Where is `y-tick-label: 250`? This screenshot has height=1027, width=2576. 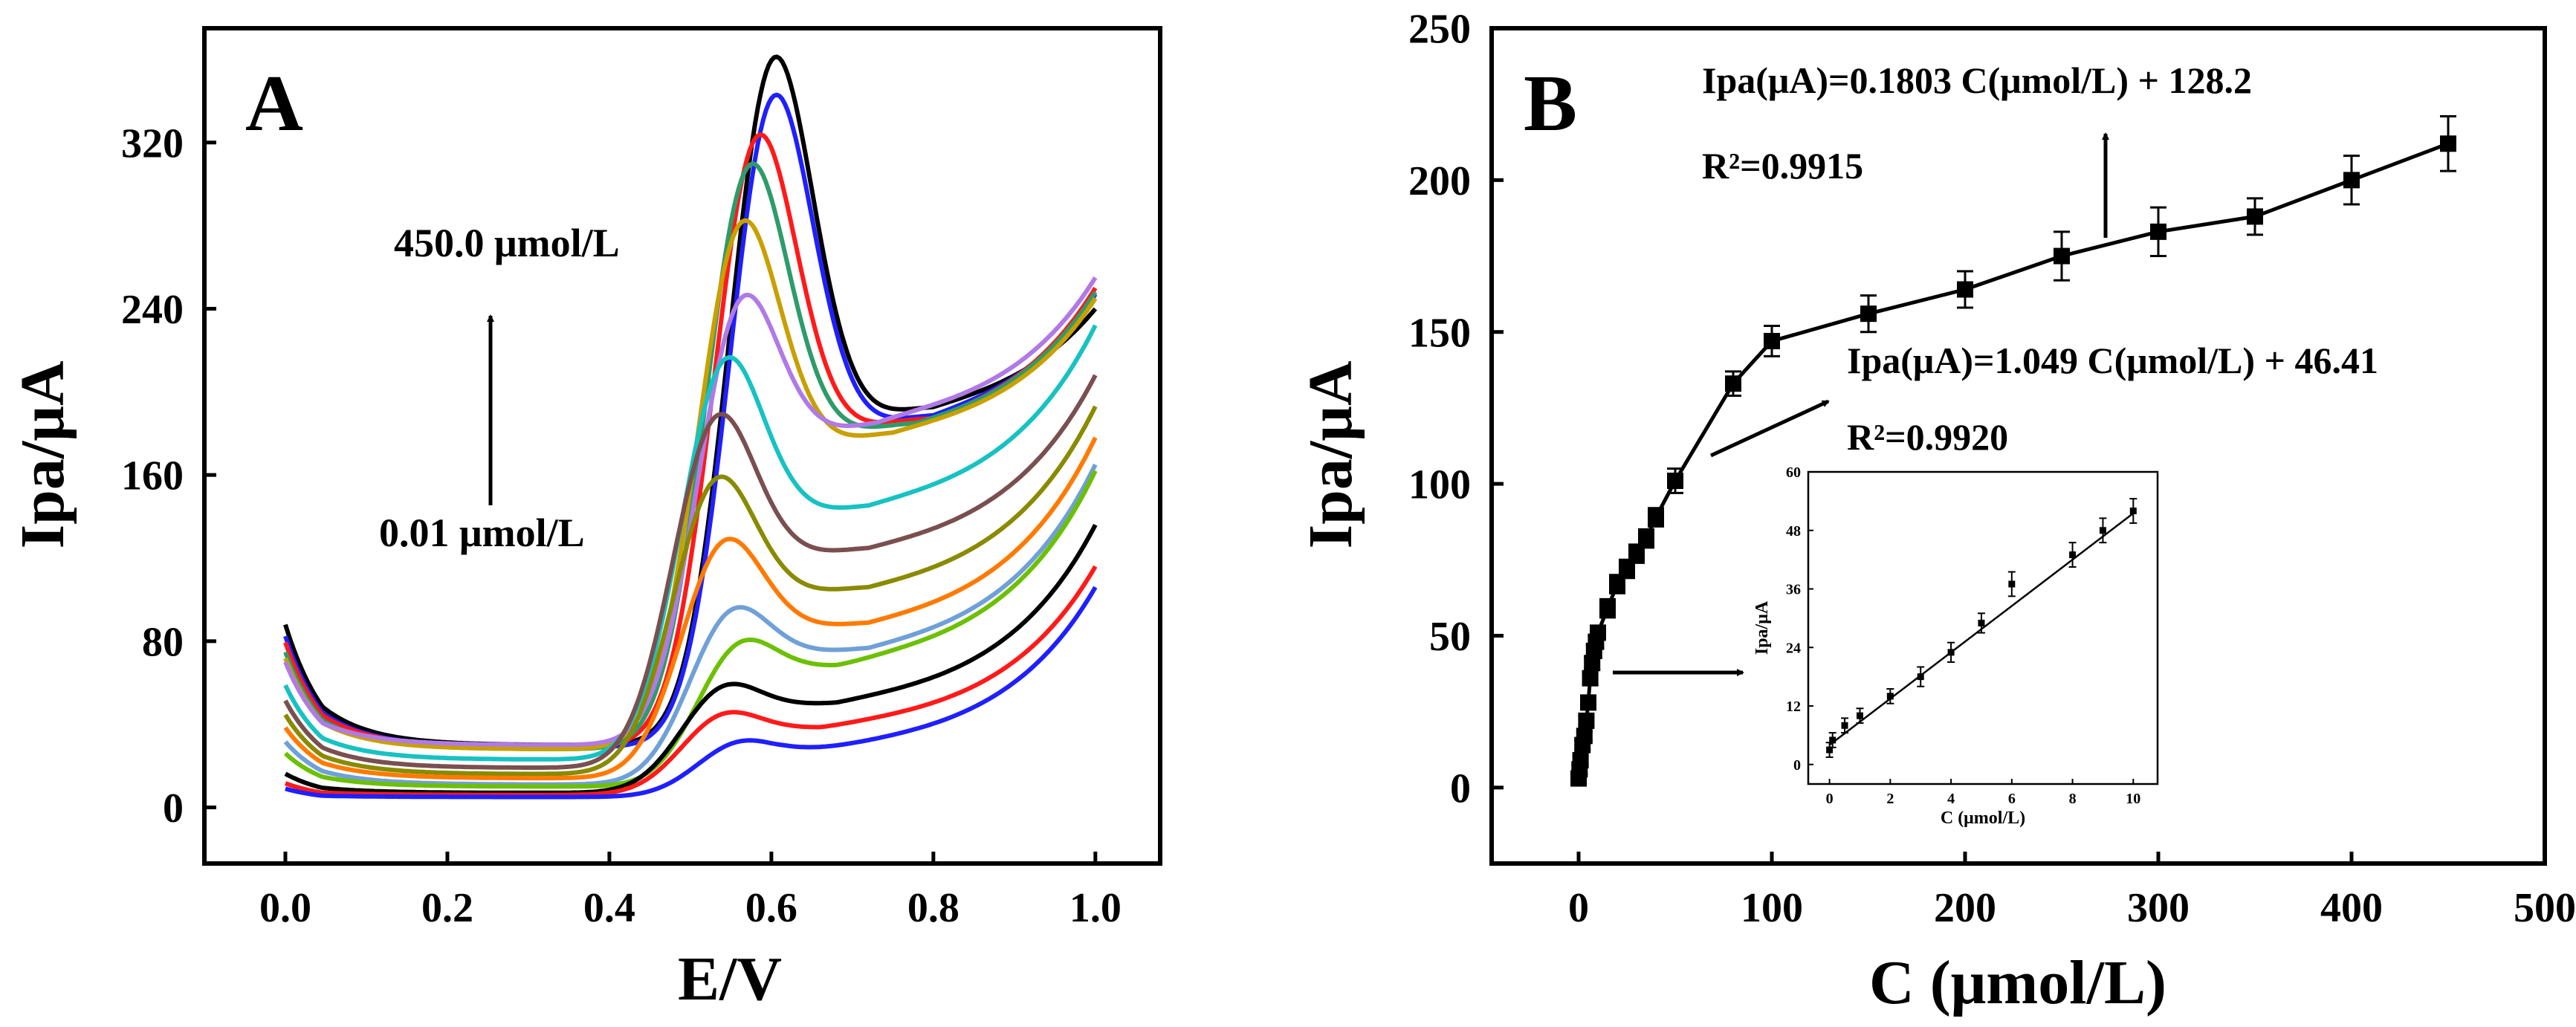
y-tick-label: 250 is located at coordinates (1440, 30).